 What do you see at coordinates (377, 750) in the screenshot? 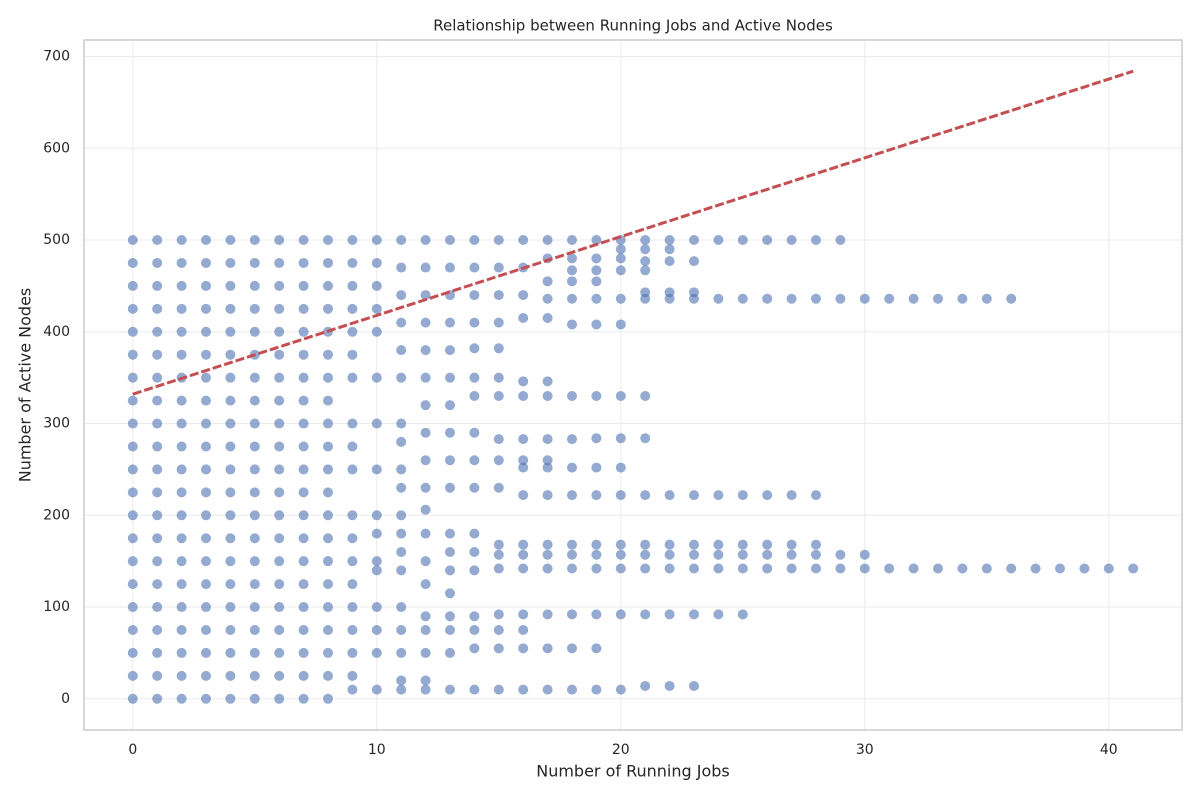
I see `x-tick-label: 10` at bounding box center [377, 750].